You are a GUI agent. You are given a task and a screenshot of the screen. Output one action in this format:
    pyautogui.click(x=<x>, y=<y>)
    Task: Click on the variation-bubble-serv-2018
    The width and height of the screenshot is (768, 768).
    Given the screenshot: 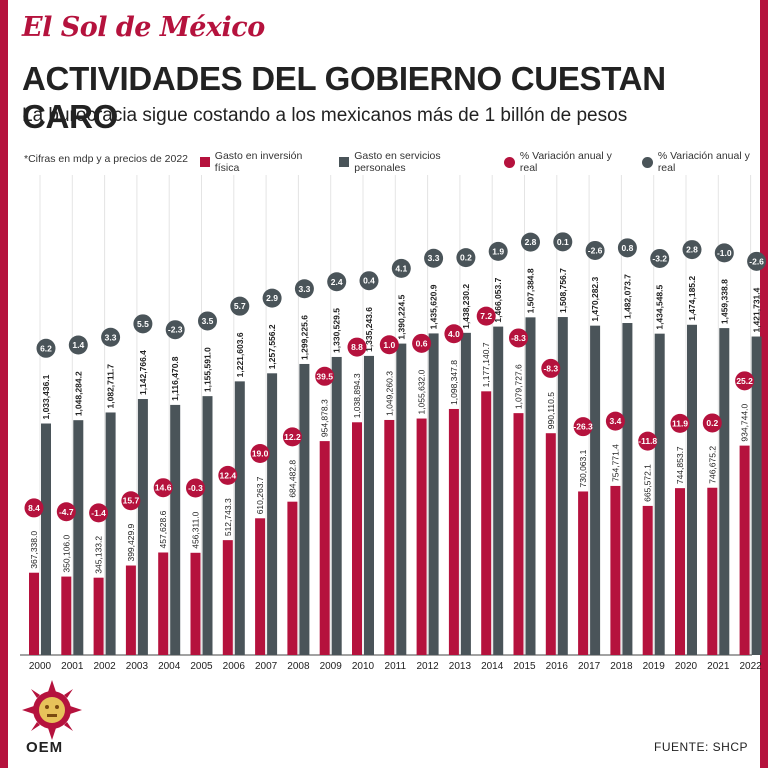 What is the action you would take?
    pyautogui.click(x=627, y=248)
    